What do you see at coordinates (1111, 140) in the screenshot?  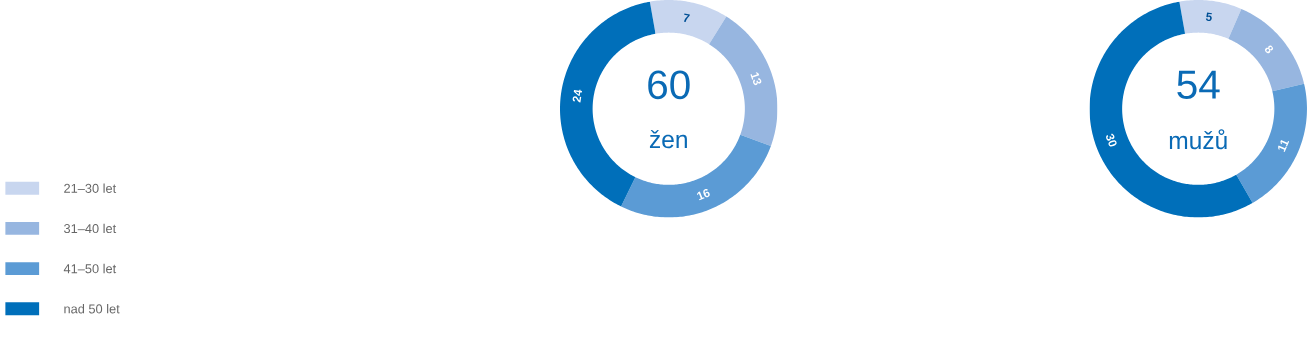 I see `data-label: 30` at bounding box center [1111, 140].